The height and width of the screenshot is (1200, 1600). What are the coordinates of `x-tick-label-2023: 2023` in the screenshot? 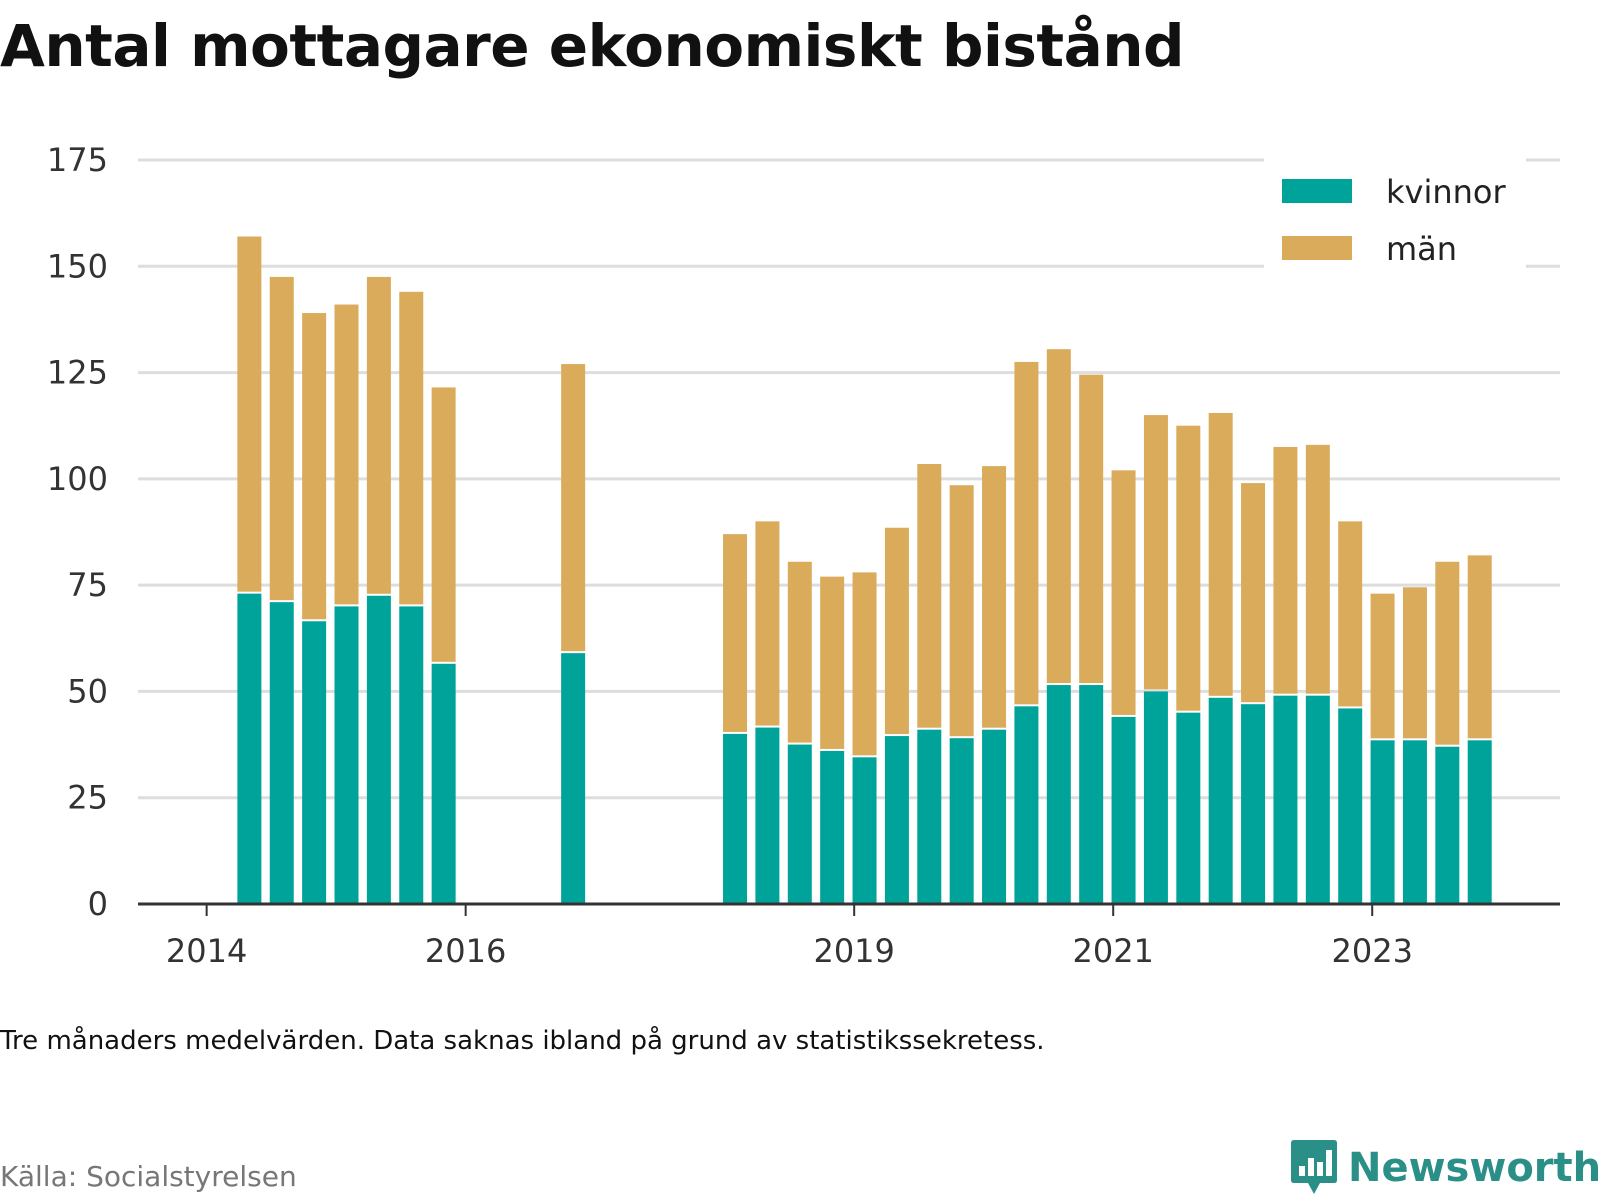 It's located at (1371, 951).